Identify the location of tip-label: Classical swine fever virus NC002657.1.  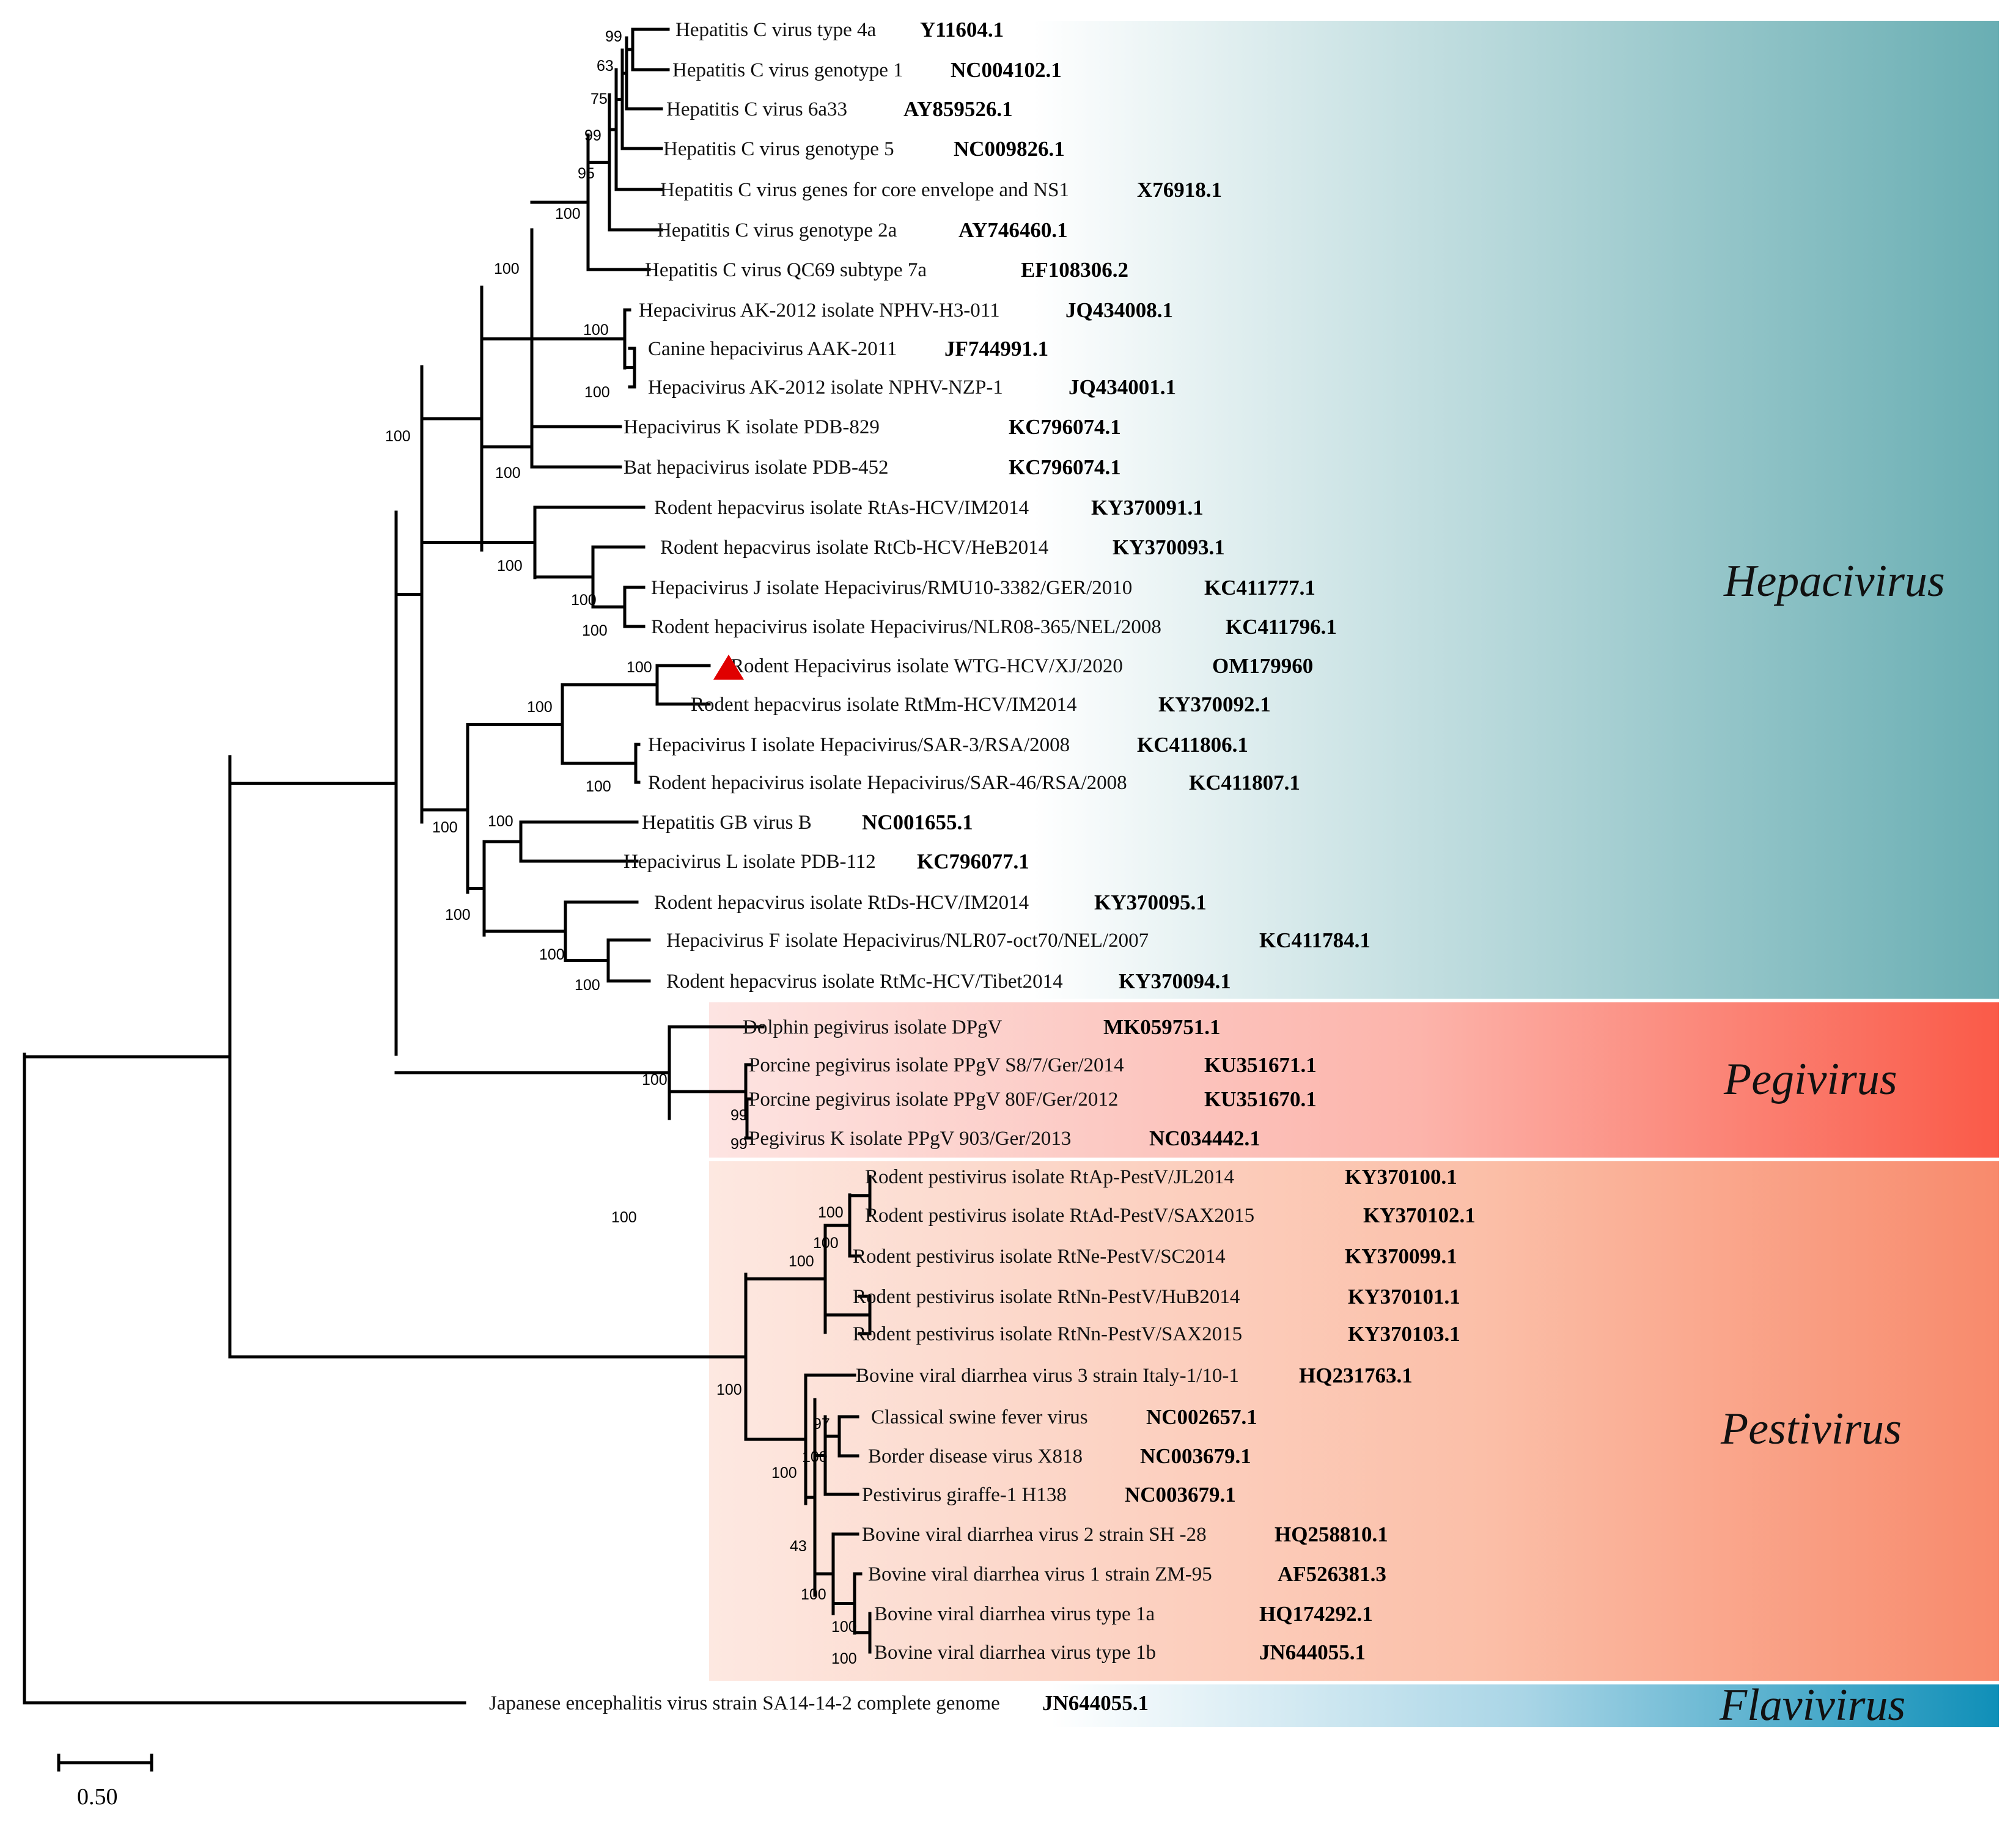
(1064, 1417).